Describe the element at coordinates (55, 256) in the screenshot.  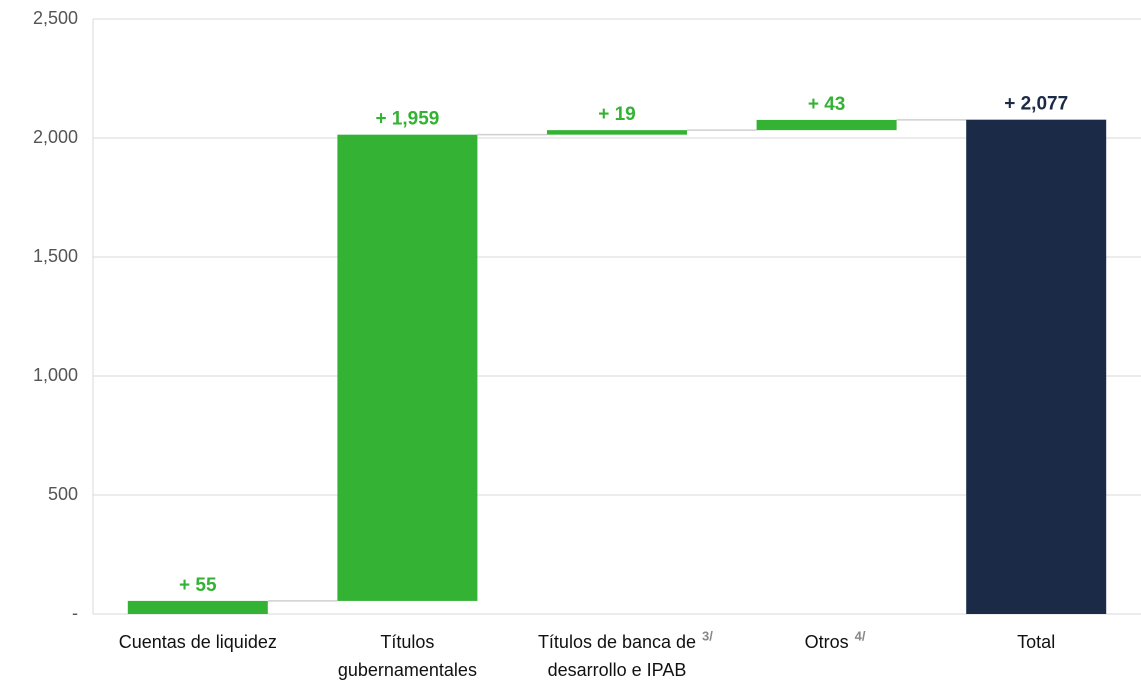
I see `y-tick-label: 1,500` at that location.